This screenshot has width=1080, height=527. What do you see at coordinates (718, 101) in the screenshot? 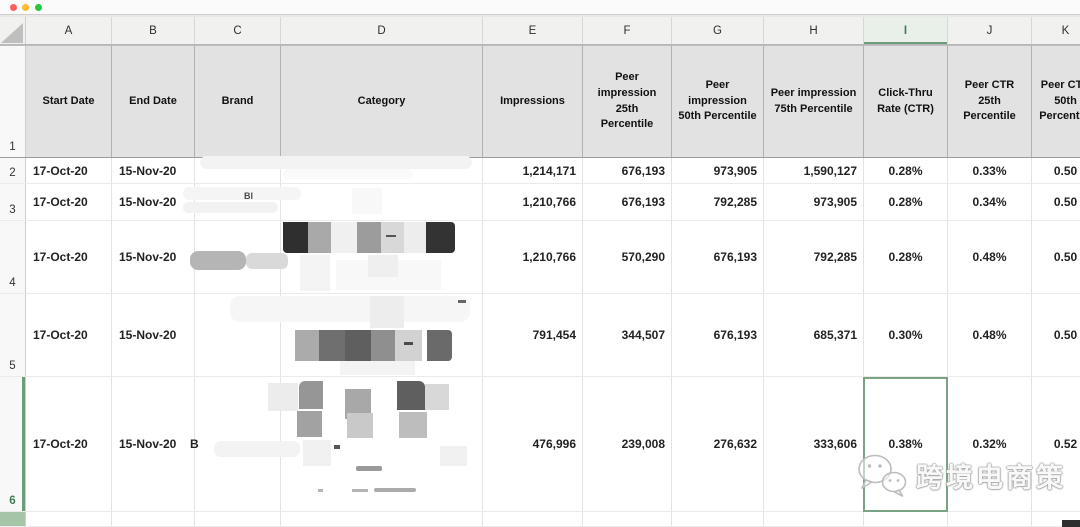
I see `cell-g1: Peer impression 50th Percentile` at bounding box center [718, 101].